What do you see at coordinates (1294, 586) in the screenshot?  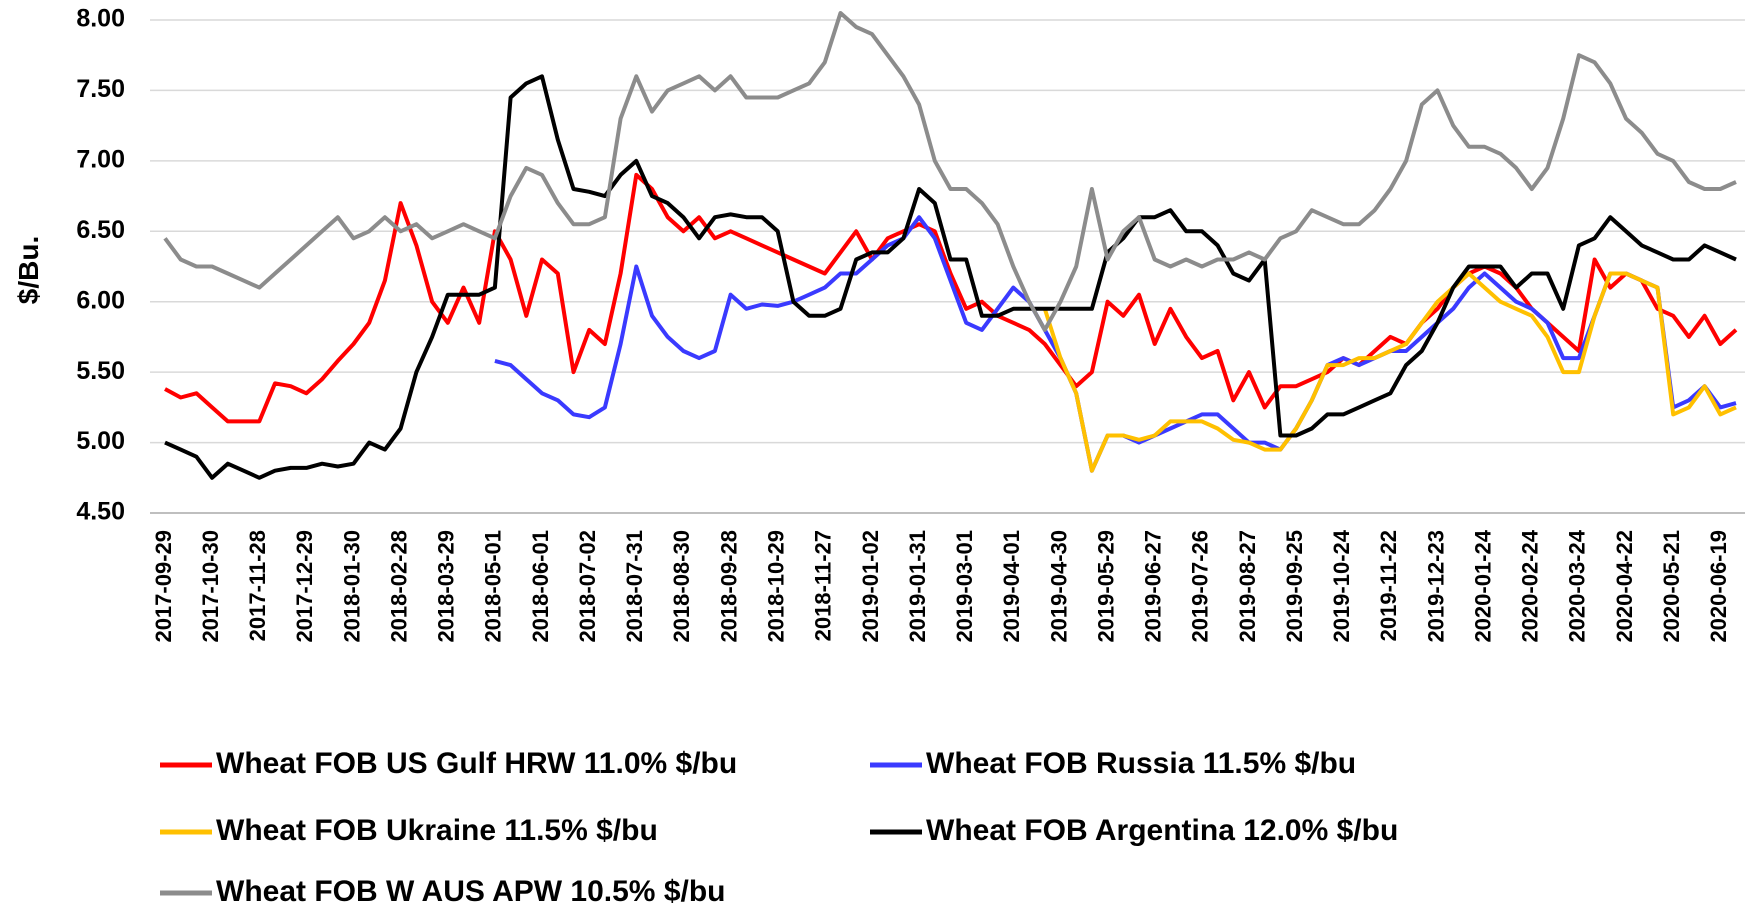 I see `x-tick-label: 2019-09-25` at bounding box center [1294, 586].